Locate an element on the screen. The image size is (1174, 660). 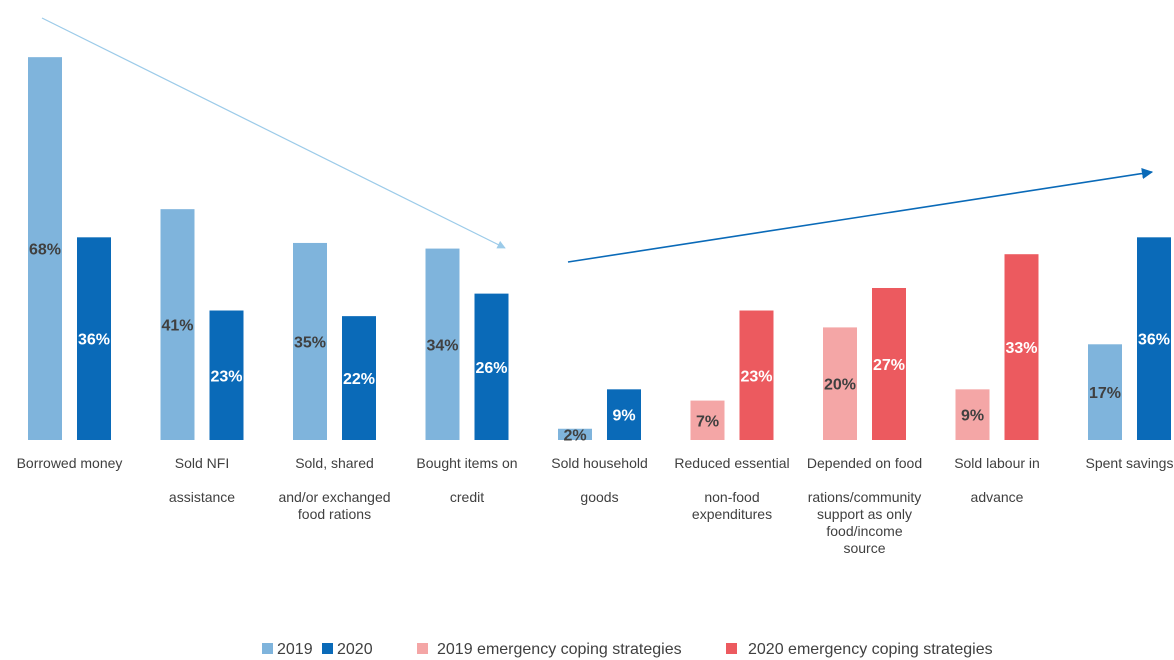
value-label-series2-1: 36% is located at coordinates (94, 340).